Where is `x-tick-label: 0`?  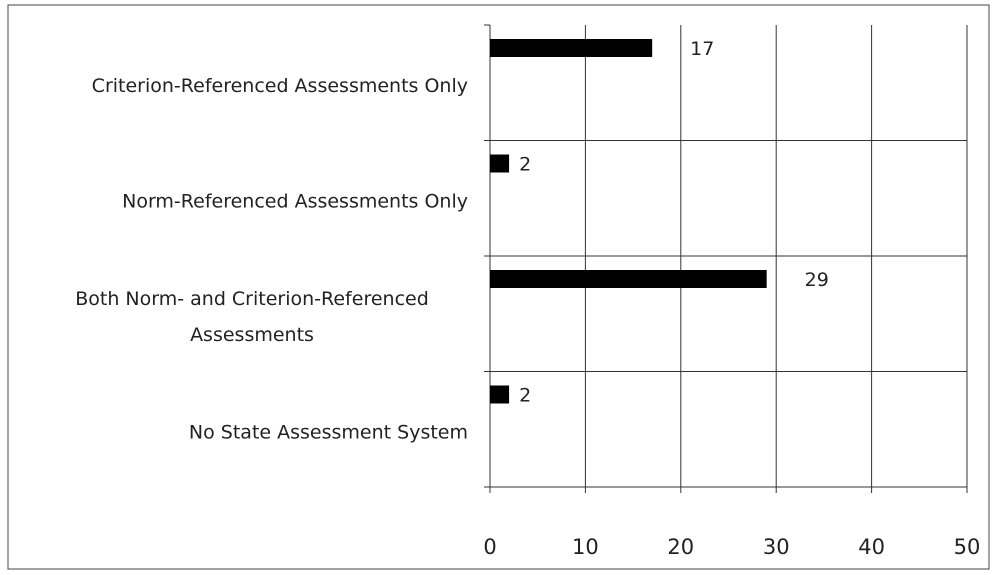
x-tick-label: 0 is located at coordinates (489, 547).